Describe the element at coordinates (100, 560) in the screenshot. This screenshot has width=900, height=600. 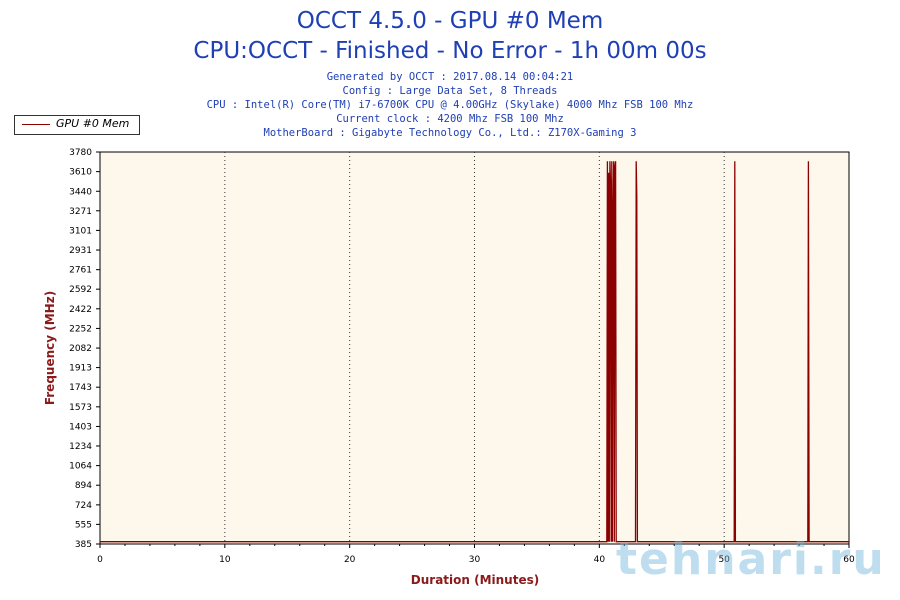
I see `x-tick-label: 0` at that location.